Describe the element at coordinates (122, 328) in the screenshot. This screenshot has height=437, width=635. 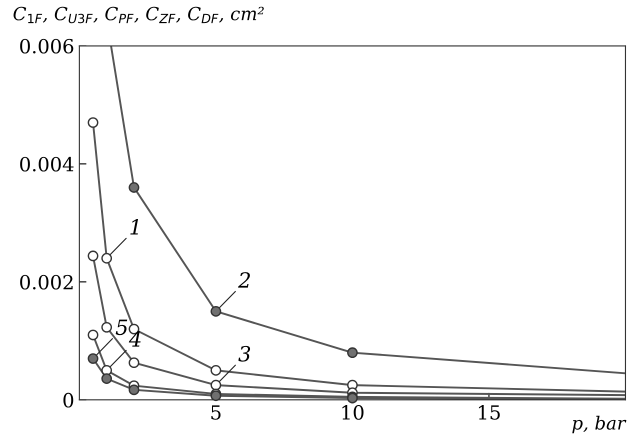
I see `annotation: 5` at that location.